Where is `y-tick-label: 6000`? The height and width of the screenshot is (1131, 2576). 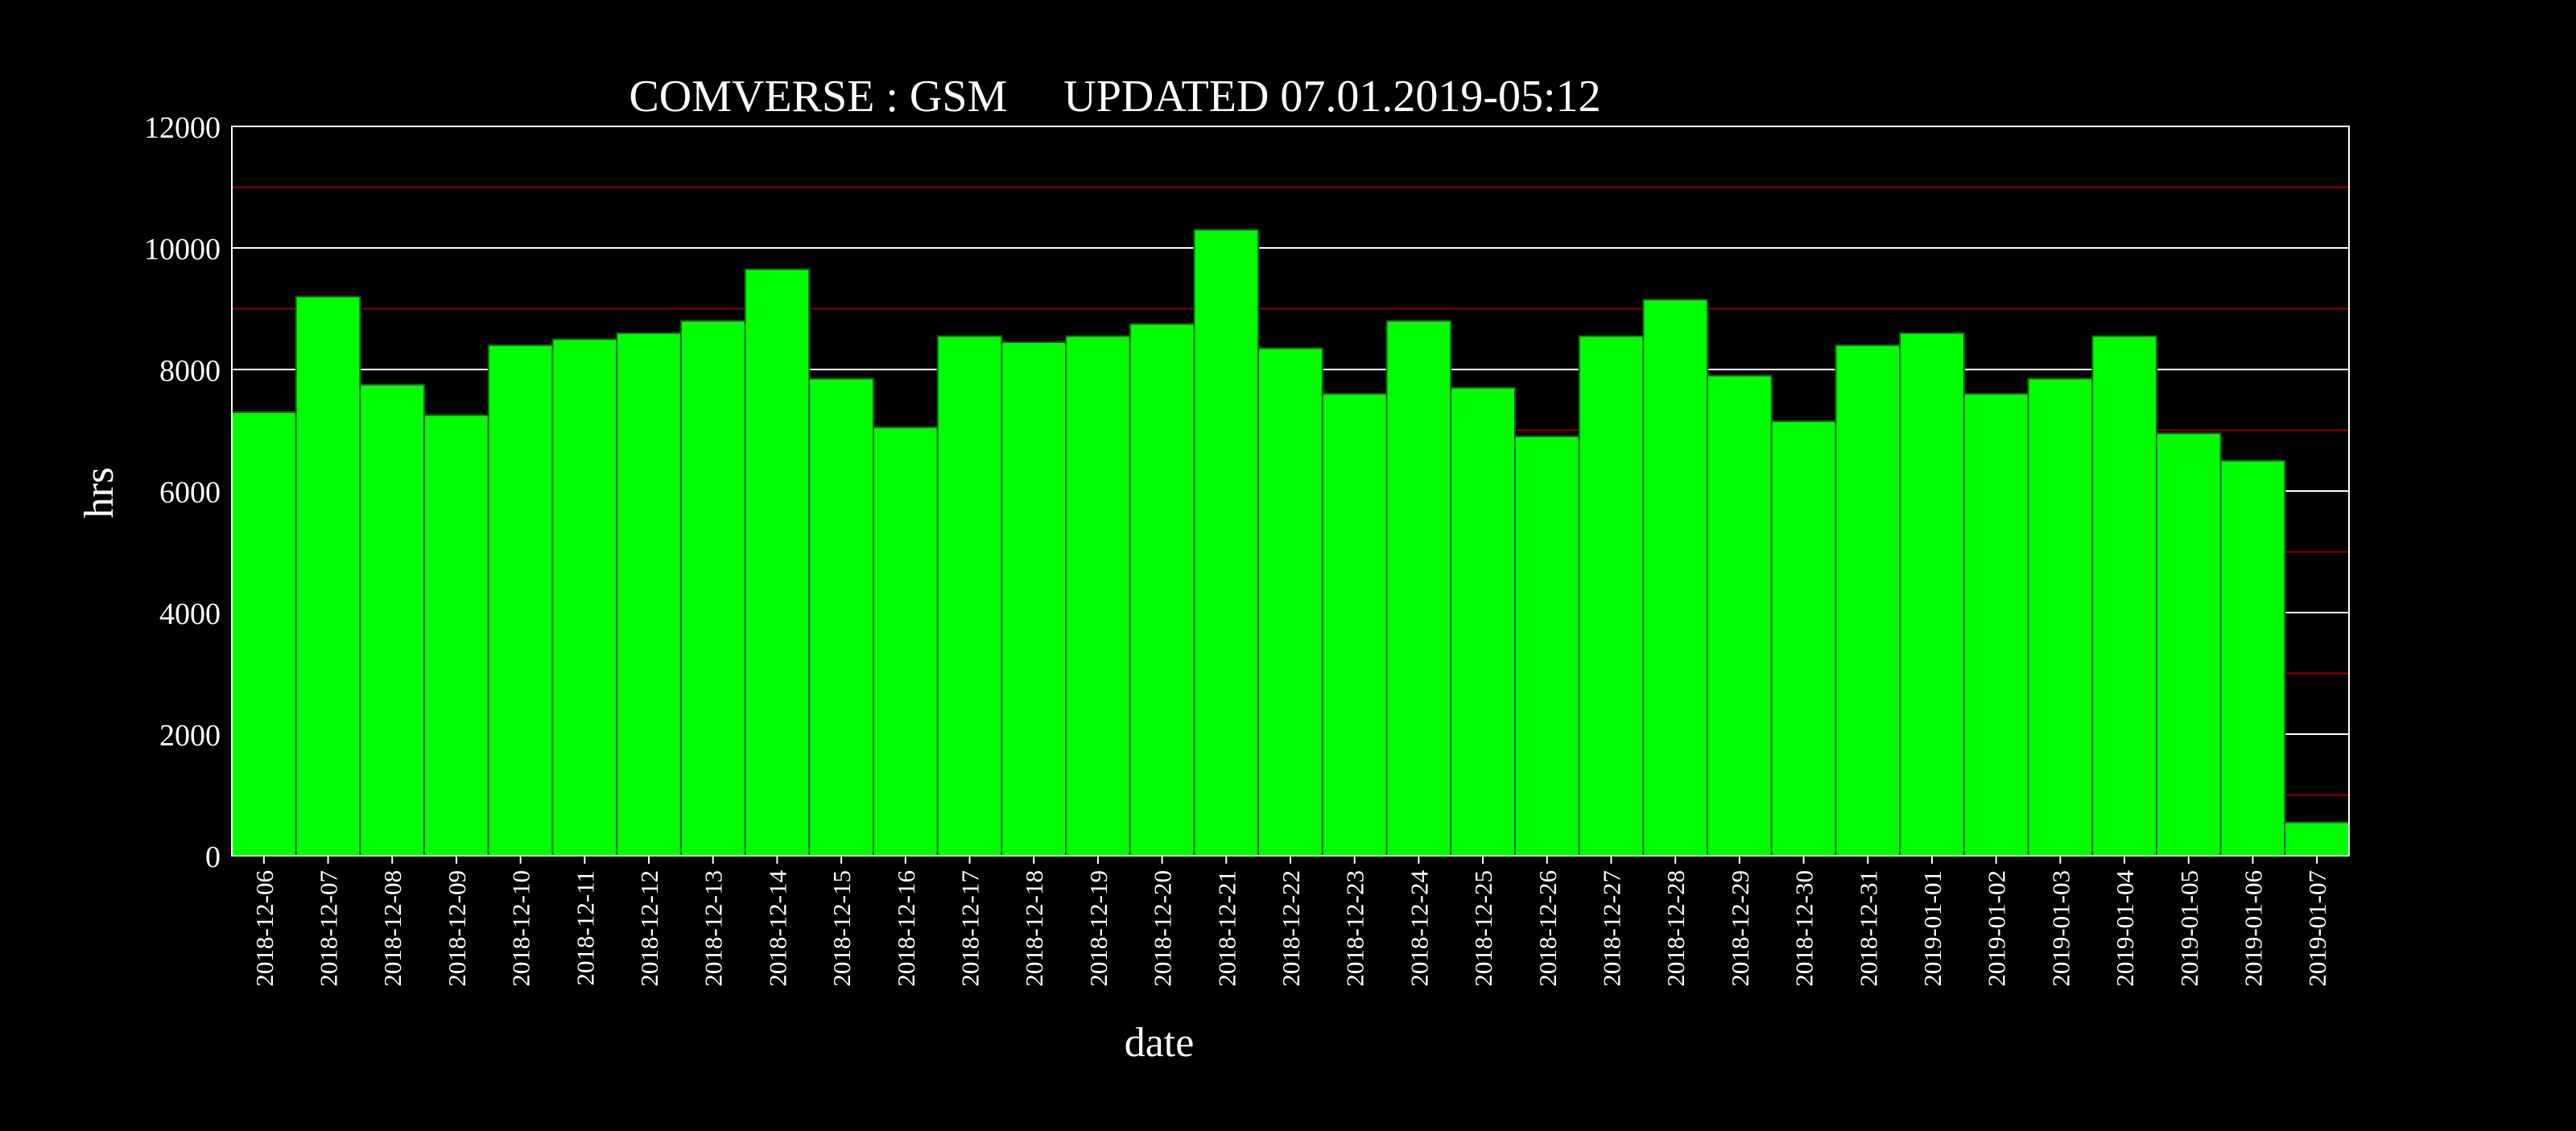
y-tick-label: 6000 is located at coordinates (190, 493).